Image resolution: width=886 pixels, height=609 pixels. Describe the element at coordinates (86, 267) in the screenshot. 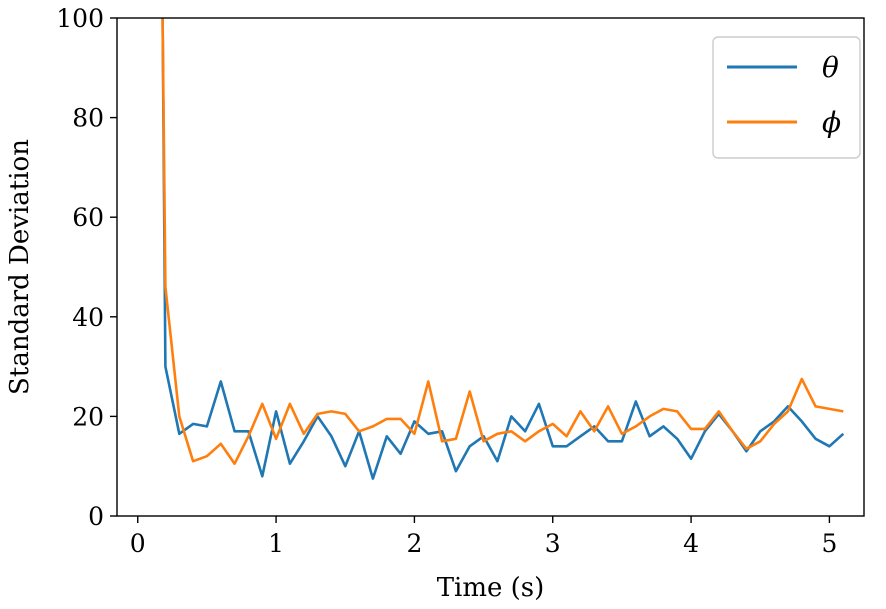

I see `y-axis-ticks: 0 20 40 60 80 100` at that location.